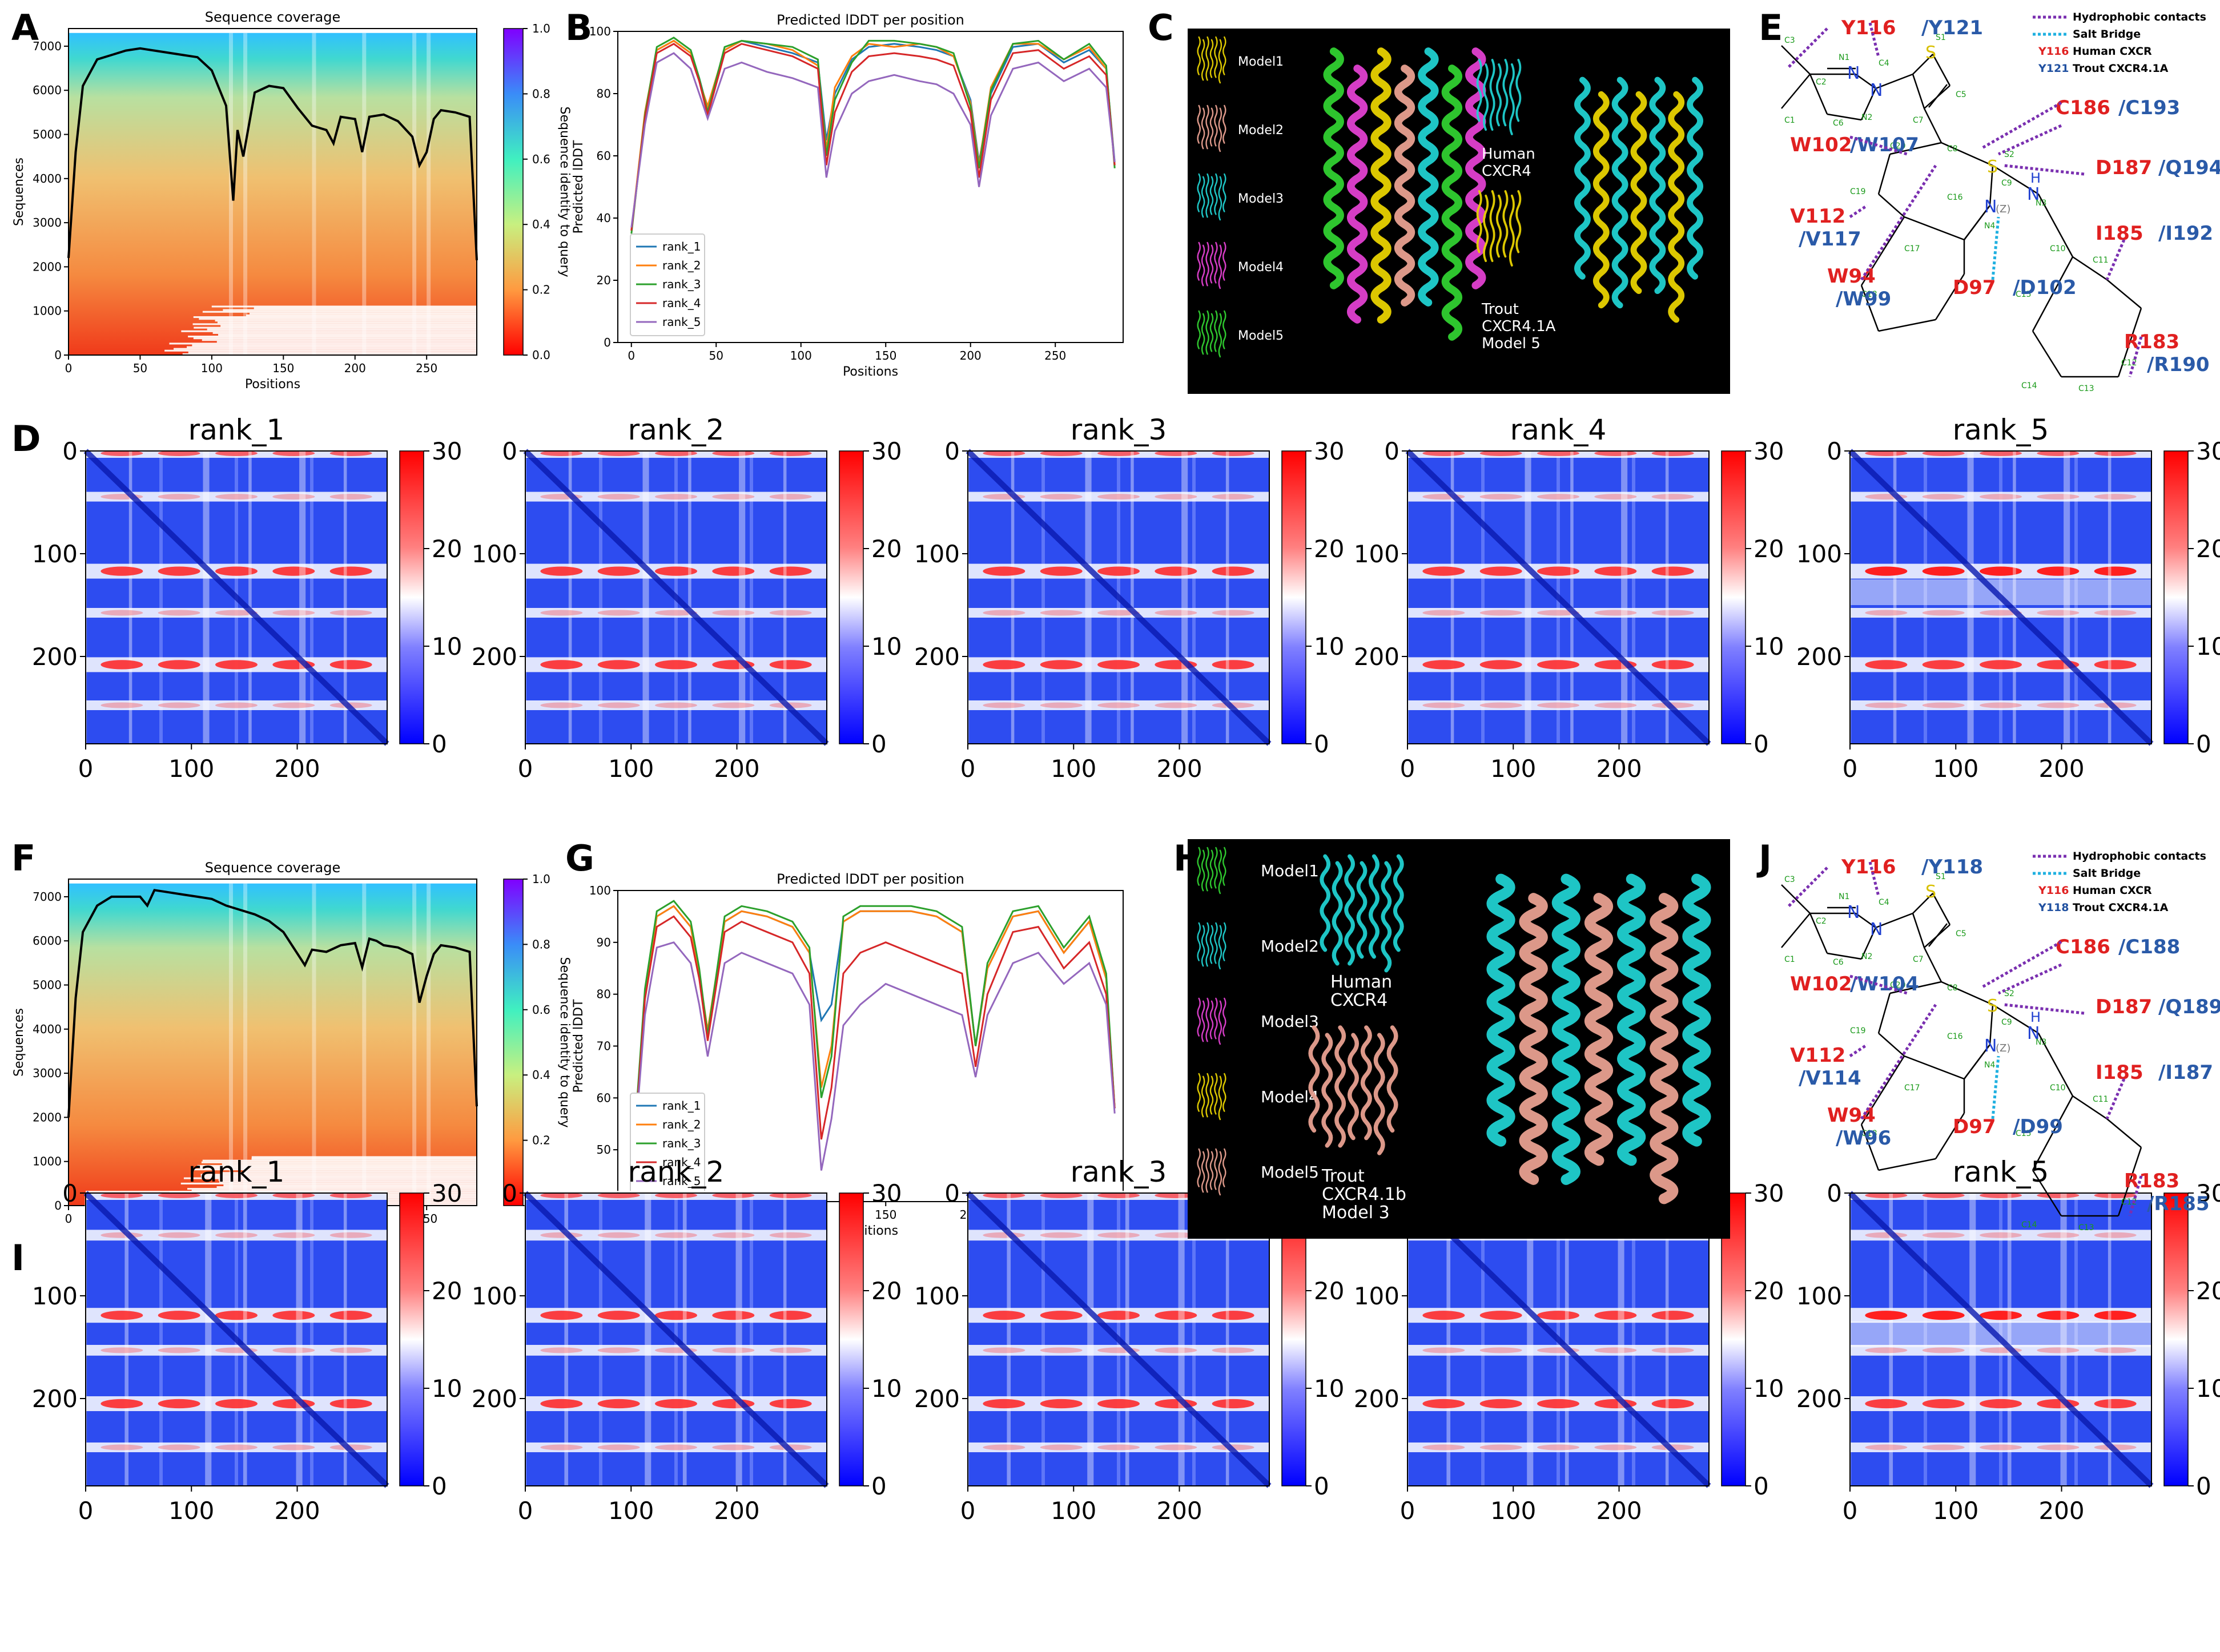 The image size is (2220, 1652). I want to click on pae-heatmap-rank_4: rank_4 0 100 200 0 100 200 0 10 20 30, so click(1569, 598).